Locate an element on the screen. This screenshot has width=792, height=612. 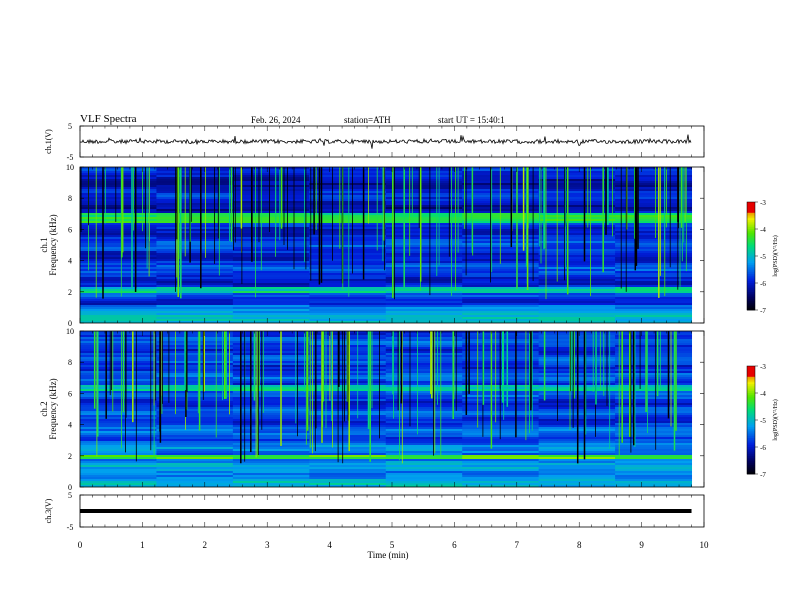
start-ut-label: start UT = 15:40:1 is located at coordinates (471, 120).